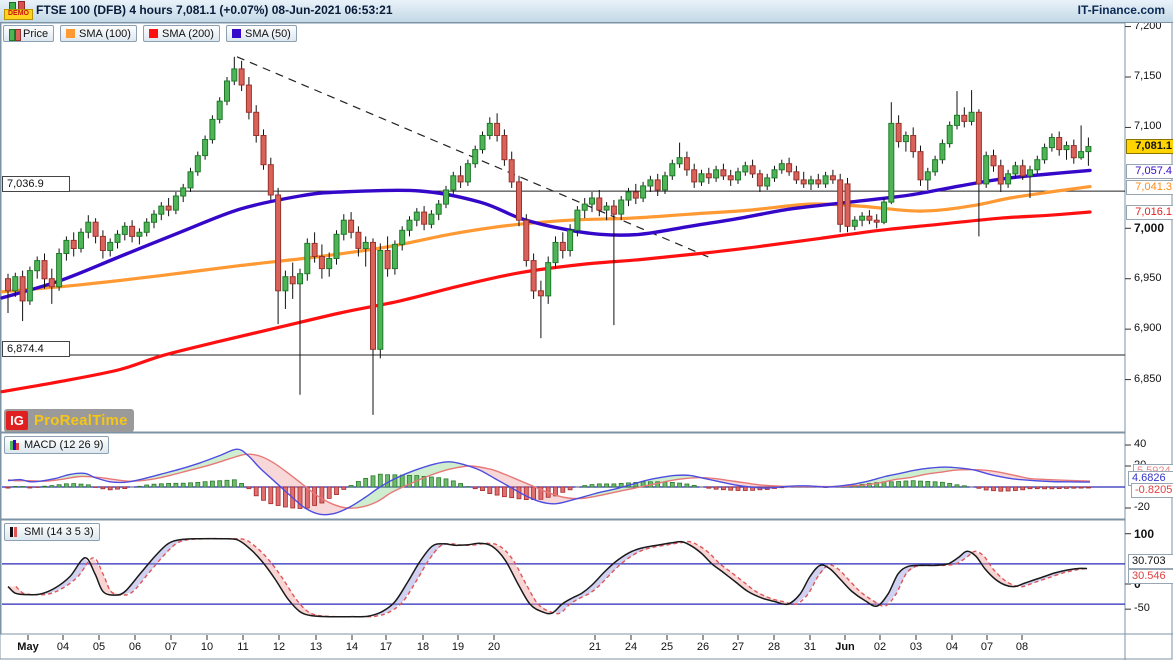 The width and height of the screenshot is (1173, 660). What do you see at coordinates (81, 420) in the screenshot?
I see `prorealtime-logo-text: ProRealTime` at bounding box center [81, 420].